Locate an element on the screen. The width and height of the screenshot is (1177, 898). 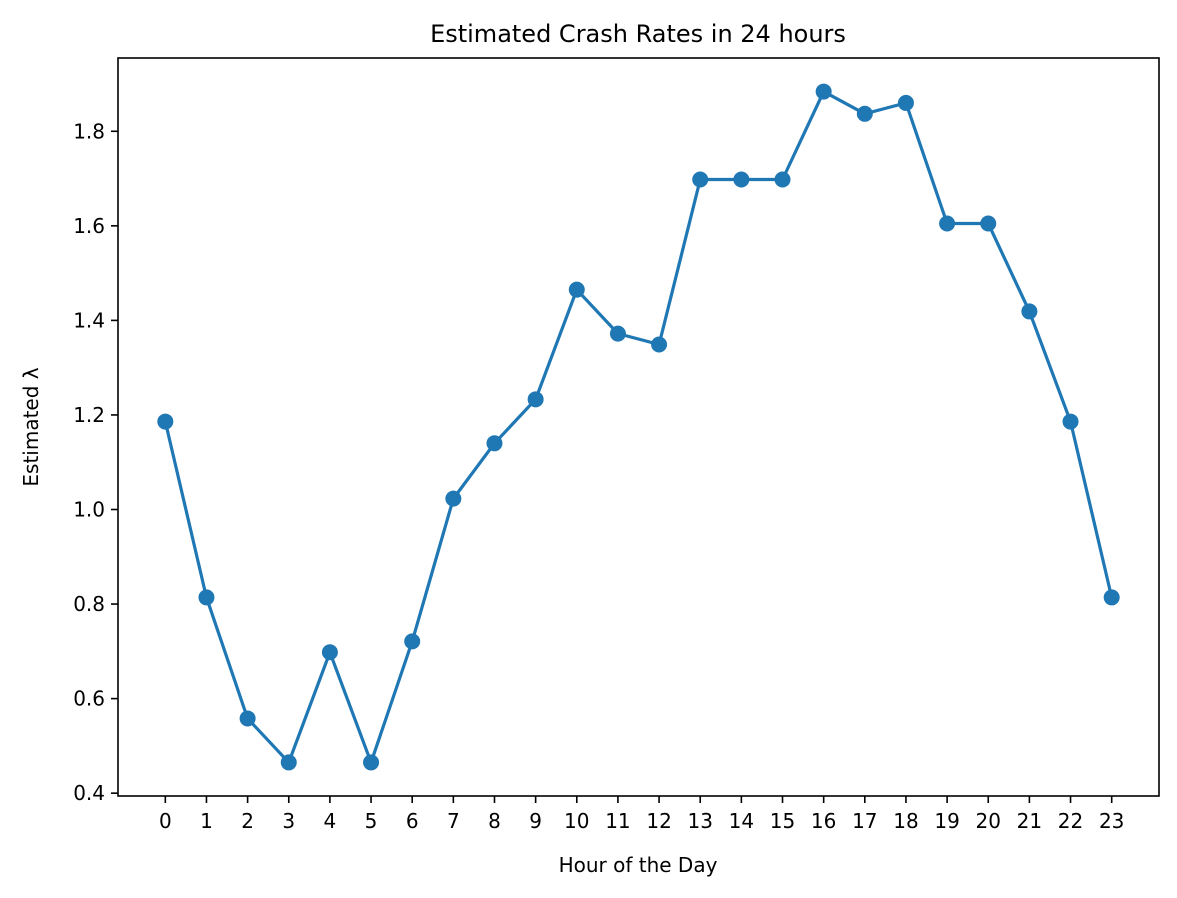
x-tick-label: 19 is located at coordinates (946, 821).